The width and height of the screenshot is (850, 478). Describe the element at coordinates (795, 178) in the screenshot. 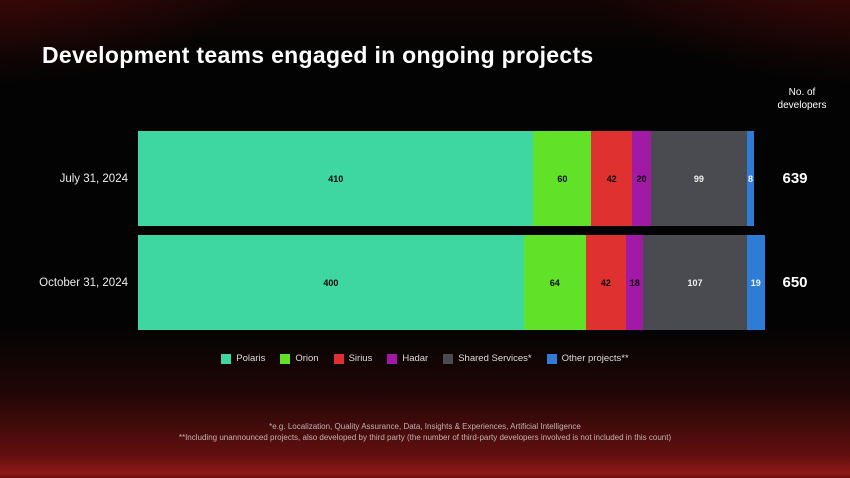

I see `row-total: 639` at that location.